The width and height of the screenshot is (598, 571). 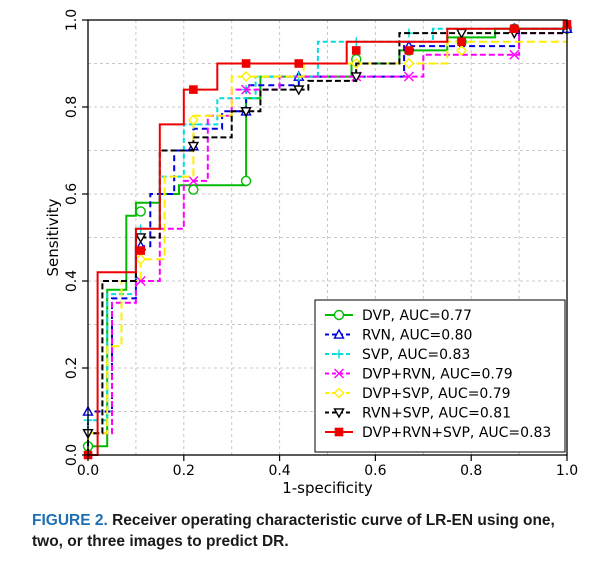 What do you see at coordinates (53, 237) in the screenshot?
I see `y-axis-label: Sensitivity` at bounding box center [53, 237].